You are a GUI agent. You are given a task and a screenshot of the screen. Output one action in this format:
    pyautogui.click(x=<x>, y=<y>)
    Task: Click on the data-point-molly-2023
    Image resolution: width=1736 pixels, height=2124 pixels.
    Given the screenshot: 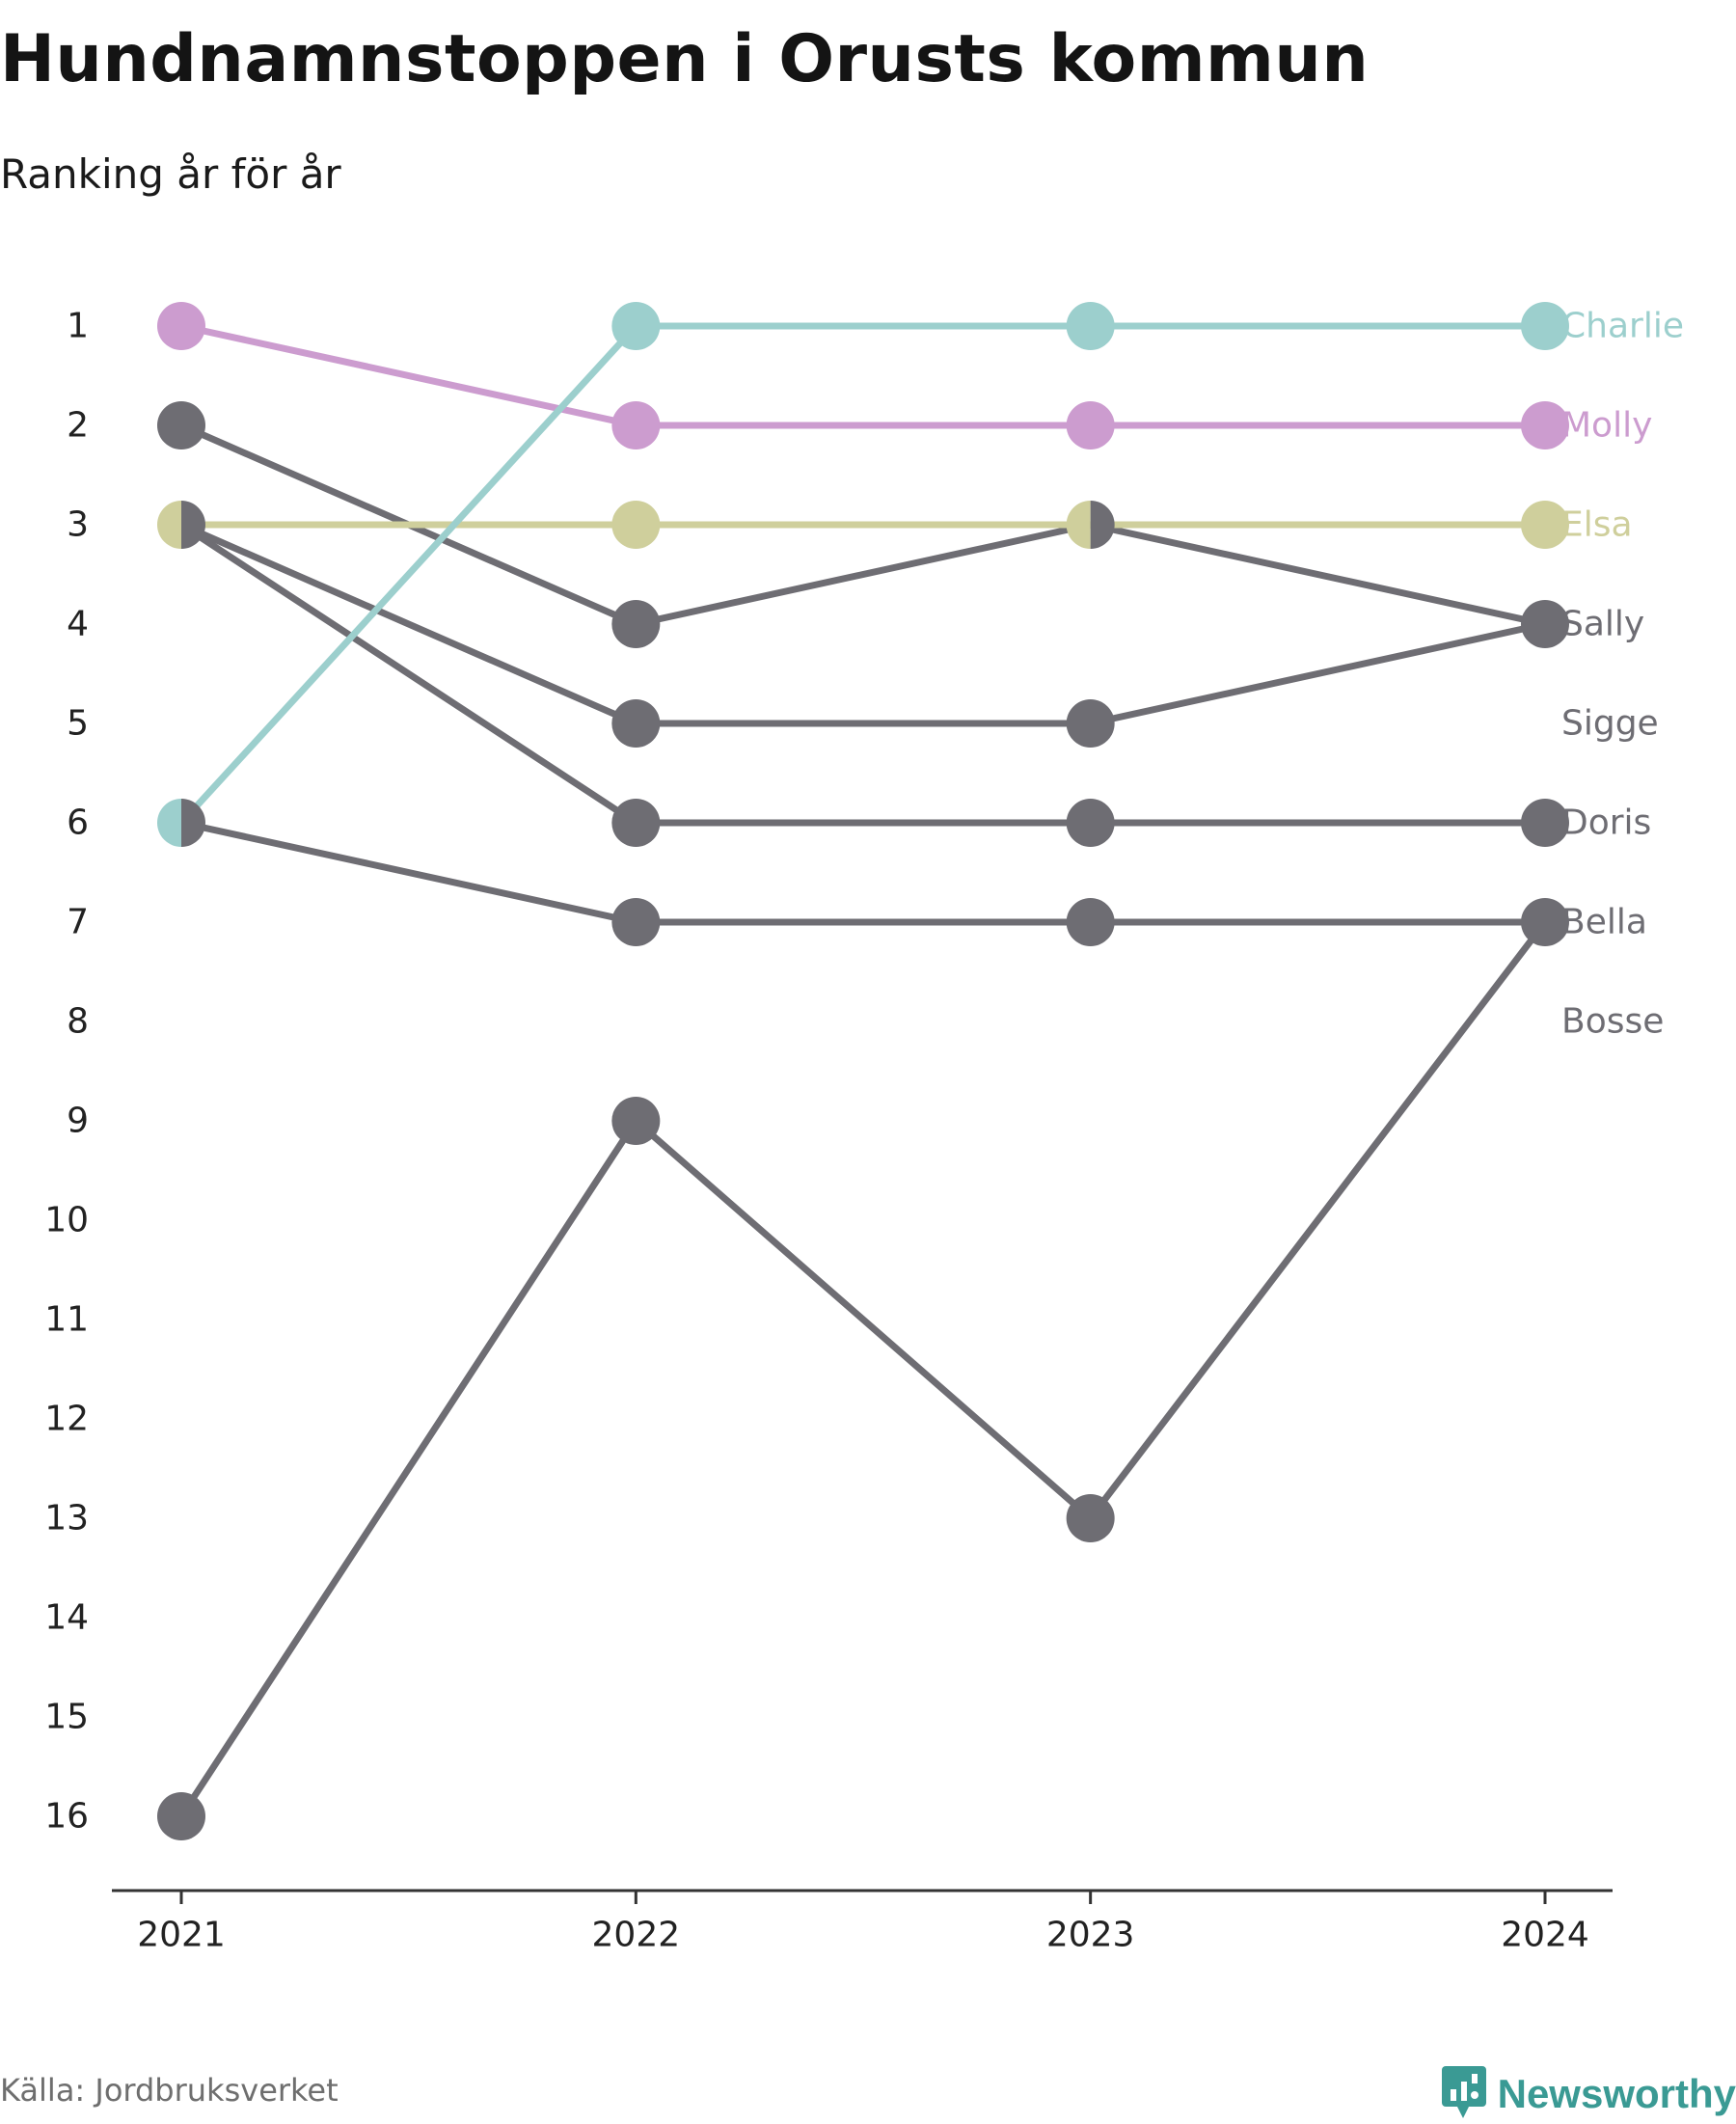 What is the action you would take?
    pyautogui.click(x=1090, y=425)
    